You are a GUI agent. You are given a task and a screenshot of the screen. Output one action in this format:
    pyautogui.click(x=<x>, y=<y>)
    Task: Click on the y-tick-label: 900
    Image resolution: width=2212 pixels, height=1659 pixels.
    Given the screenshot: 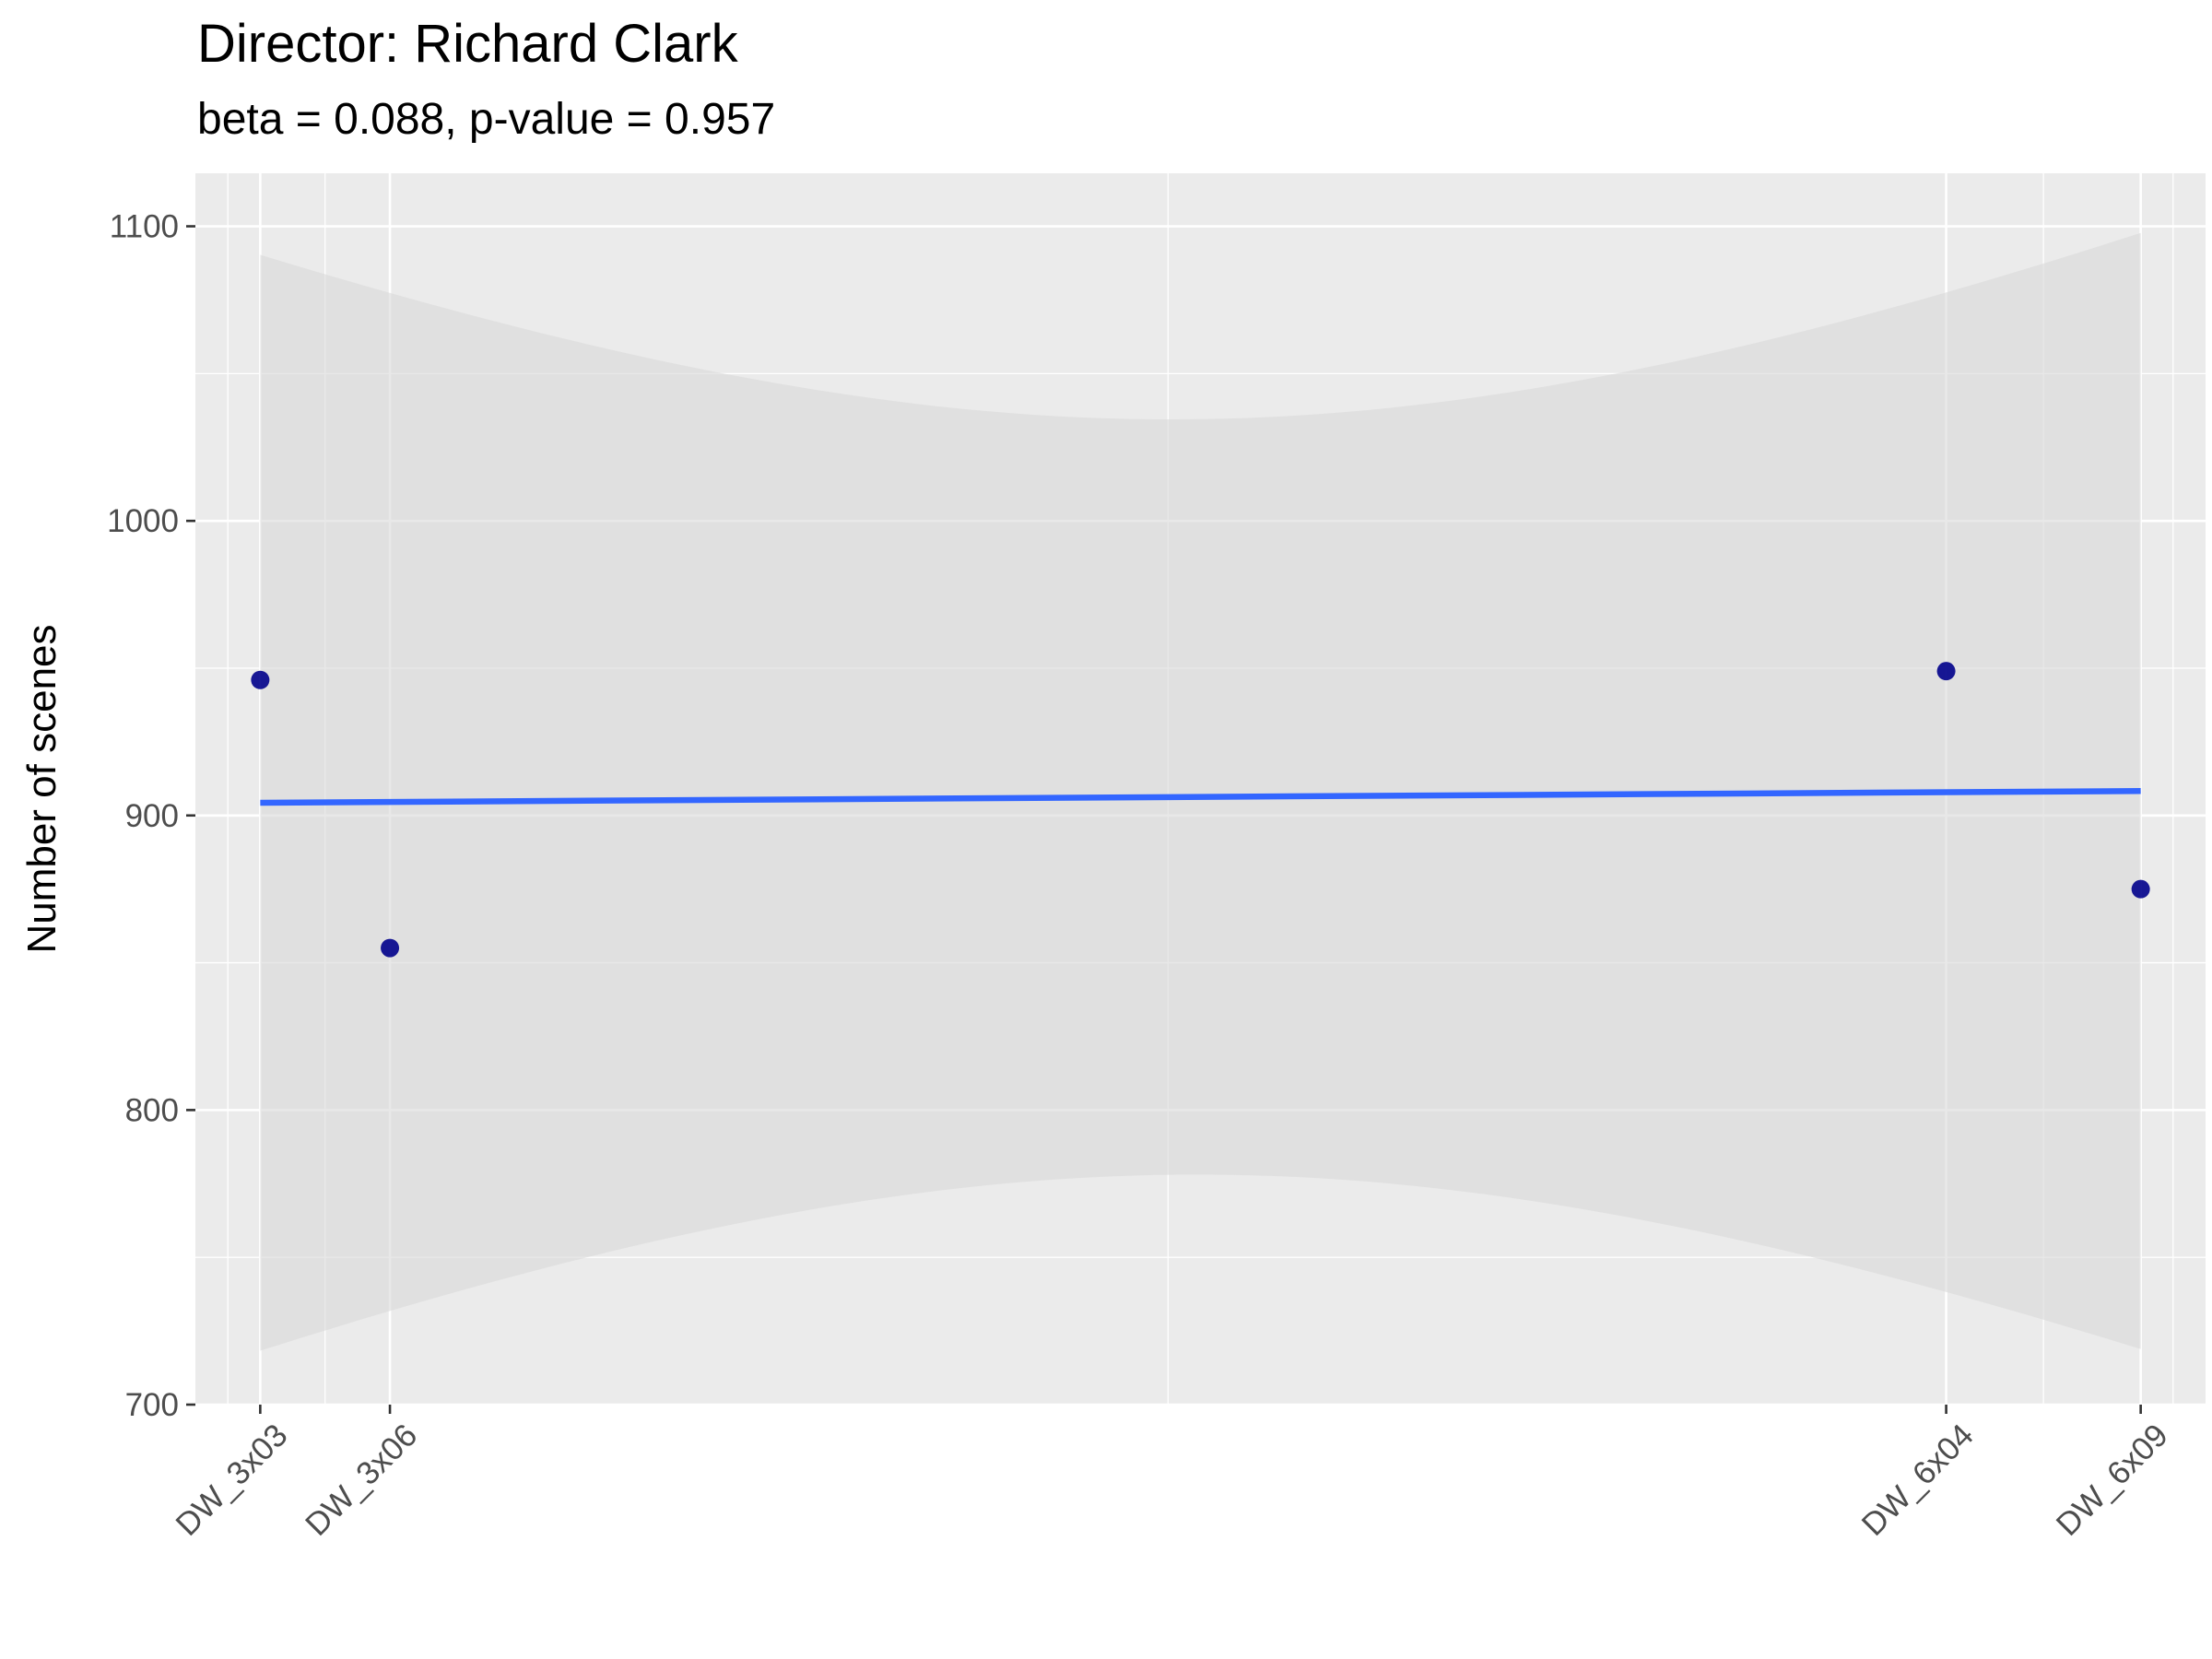 What is the action you would take?
    pyautogui.click(x=152, y=816)
    